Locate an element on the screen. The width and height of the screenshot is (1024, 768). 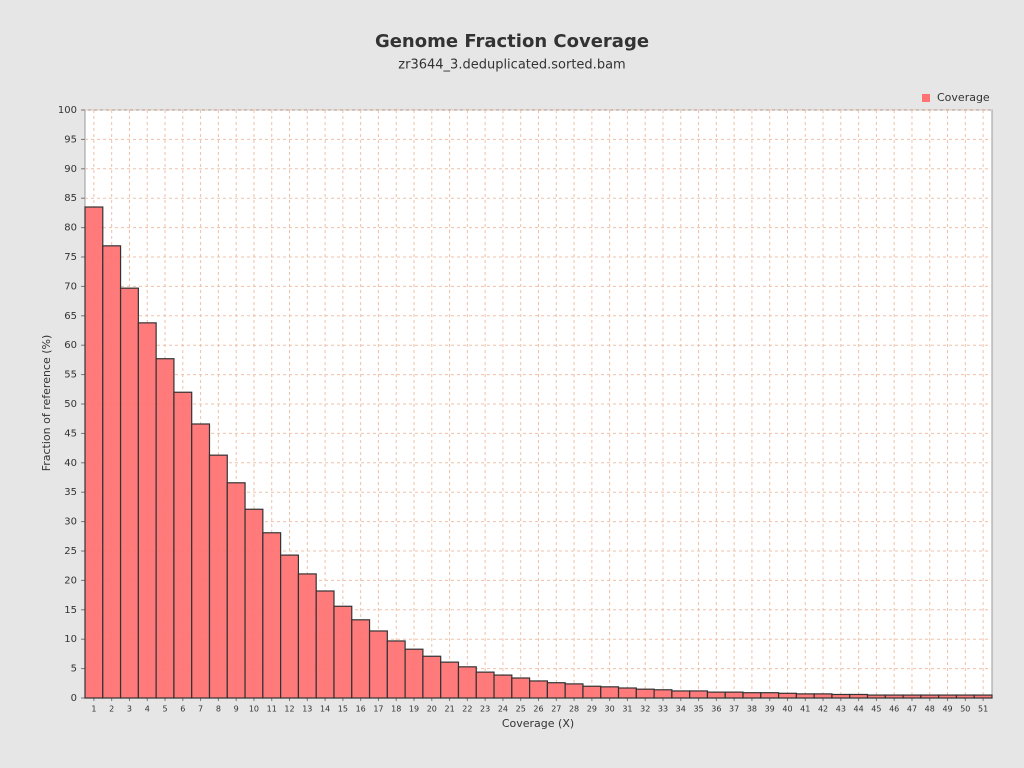
x-tick-label: 38 is located at coordinates (752, 709).